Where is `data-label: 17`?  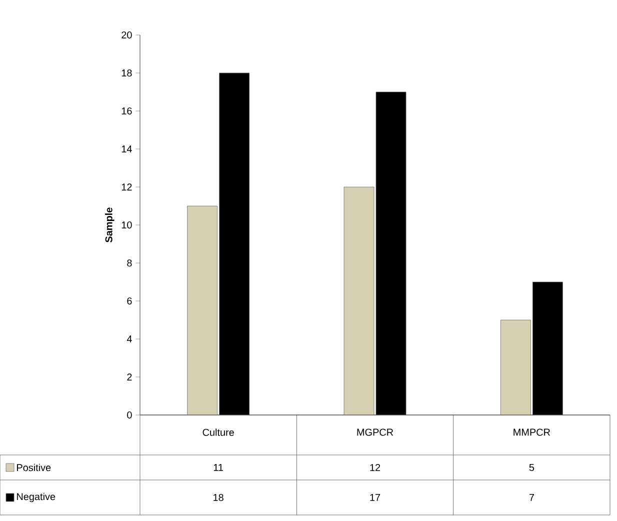
data-label: 17 is located at coordinates (375, 497).